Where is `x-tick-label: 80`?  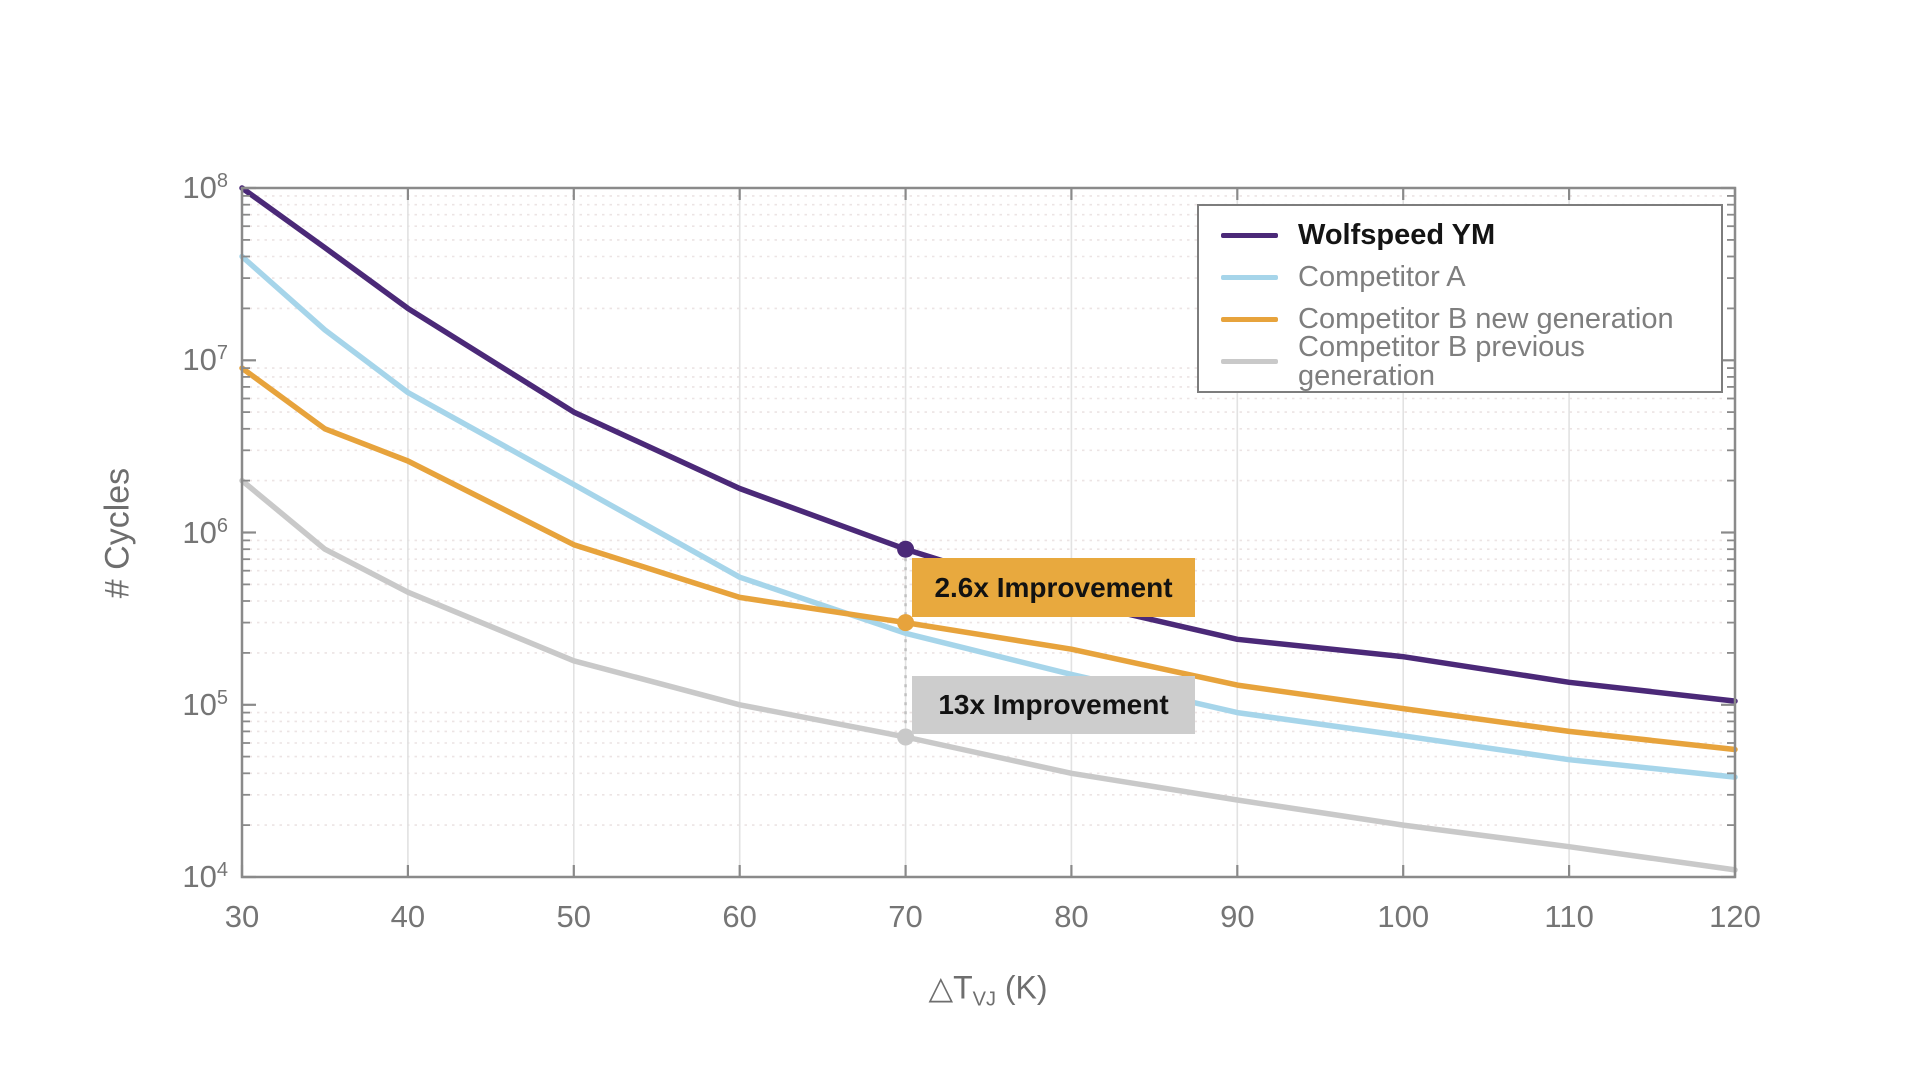
x-tick-label: 80 is located at coordinates (1071, 916).